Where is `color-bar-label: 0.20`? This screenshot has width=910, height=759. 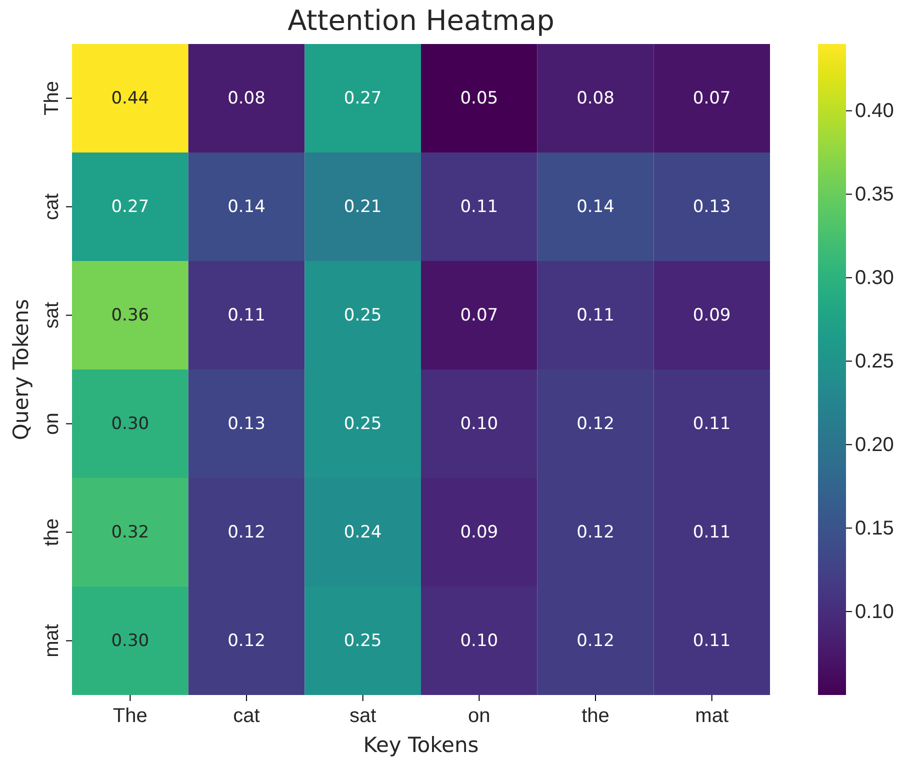 color-bar-label: 0.20 is located at coordinates (874, 445).